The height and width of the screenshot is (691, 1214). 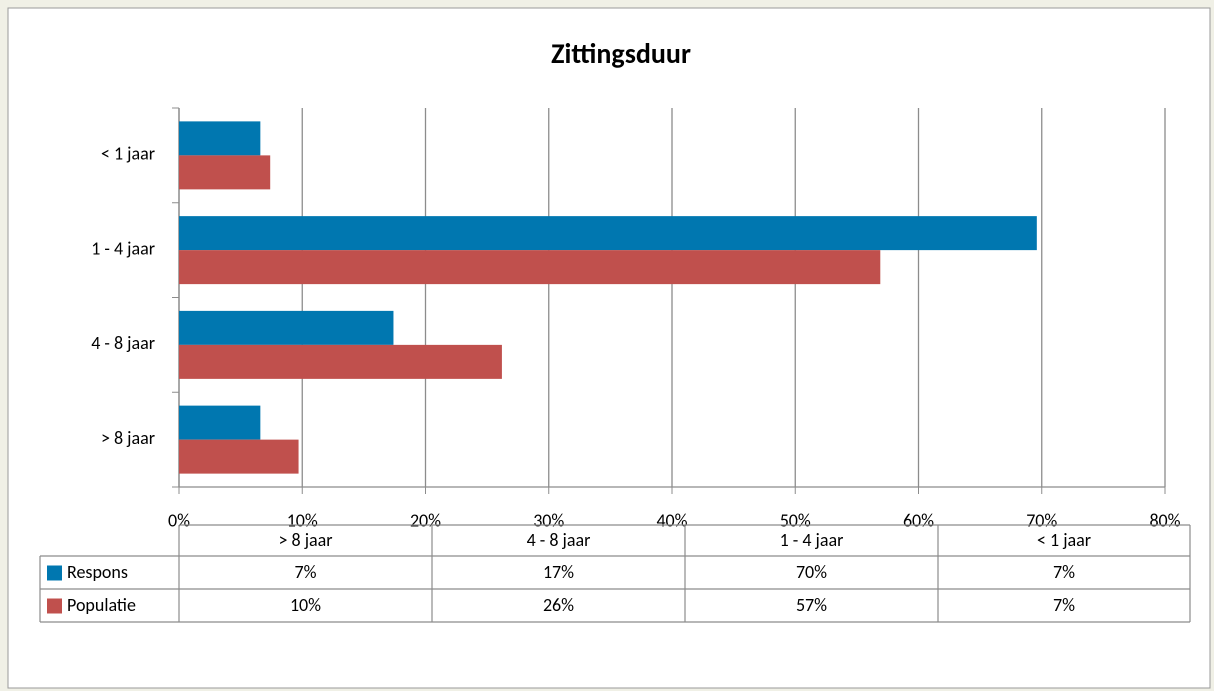 What do you see at coordinates (97, 572) in the screenshot?
I see `legend-label: Respons` at bounding box center [97, 572].